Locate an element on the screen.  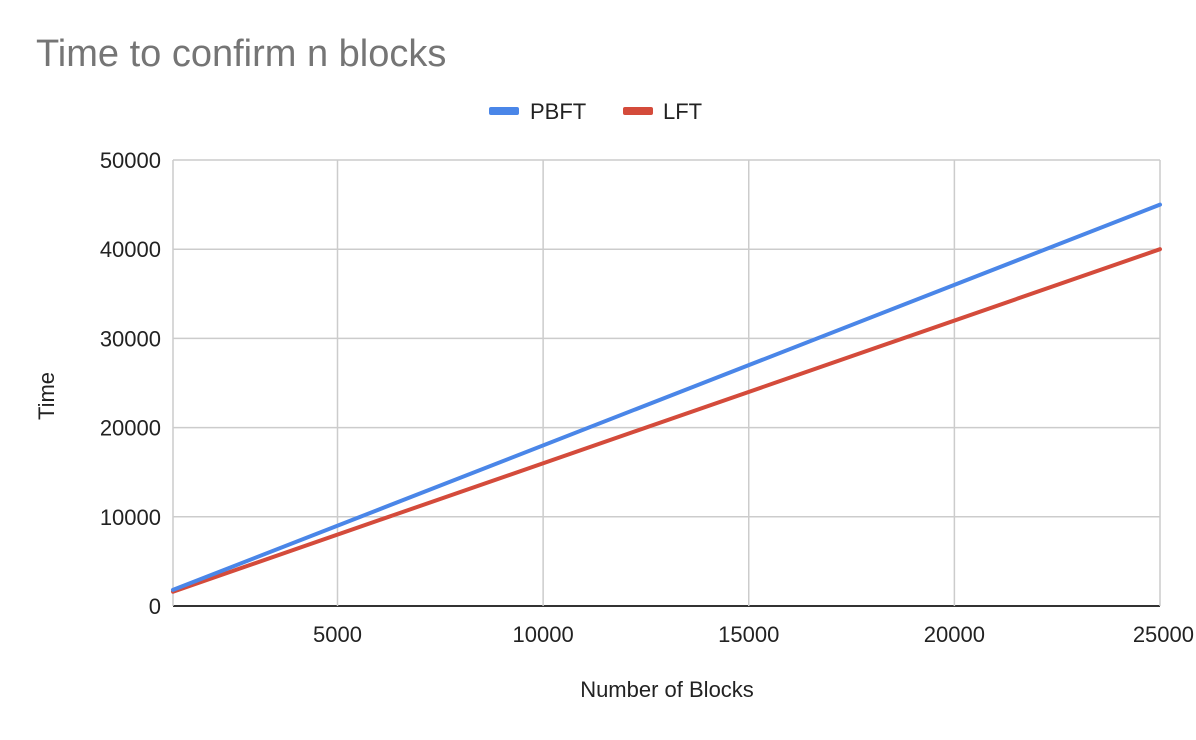
x-tick-label: 10000 is located at coordinates (543, 634).